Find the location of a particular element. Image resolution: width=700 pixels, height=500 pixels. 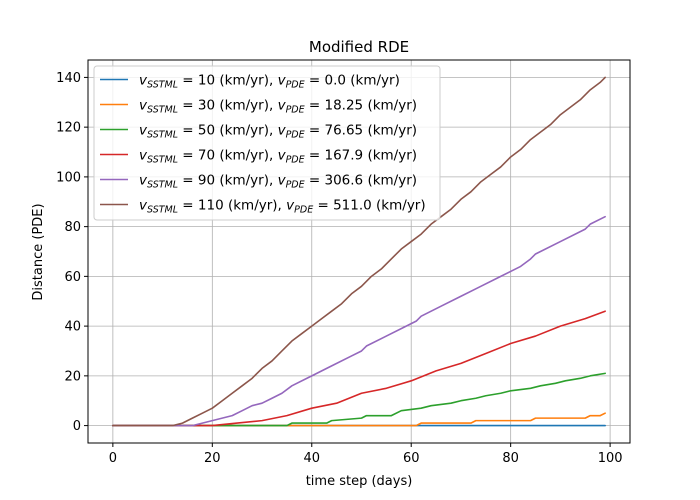

x-tick-label: 40 is located at coordinates (311, 458).